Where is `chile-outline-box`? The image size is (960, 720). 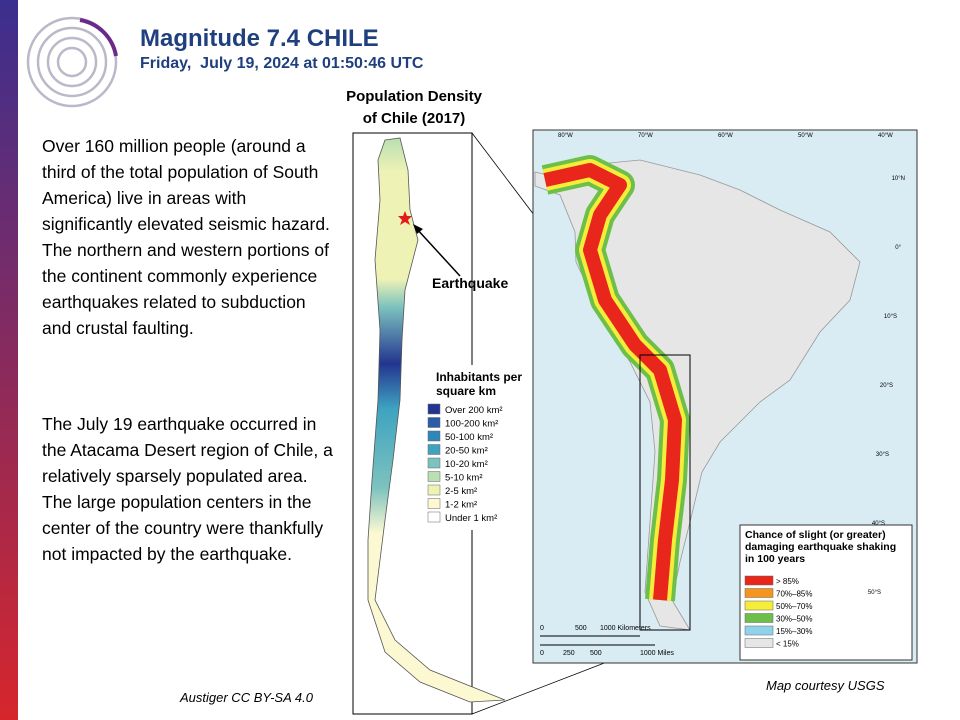 chile-outline-box is located at coordinates (665, 492).